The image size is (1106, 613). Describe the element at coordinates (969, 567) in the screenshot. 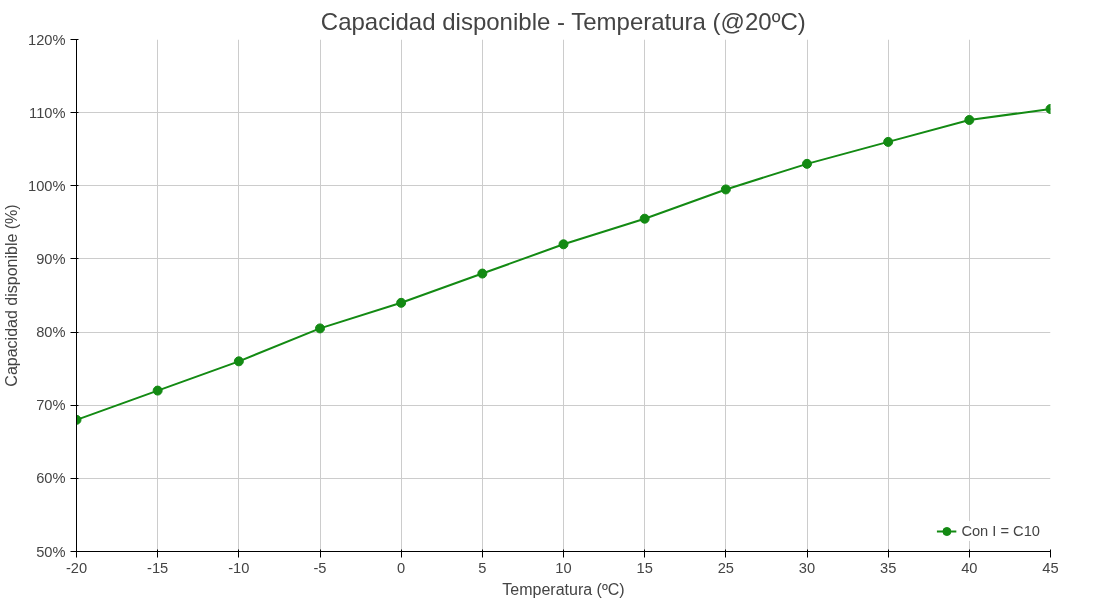

I see `x-tick-label: 40` at that location.